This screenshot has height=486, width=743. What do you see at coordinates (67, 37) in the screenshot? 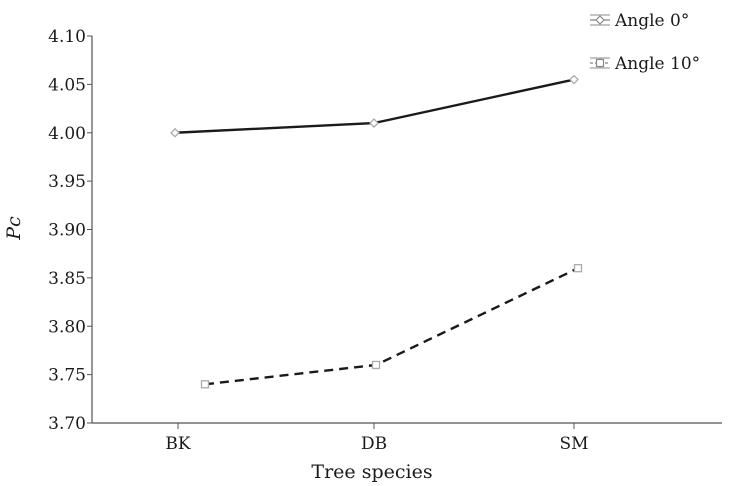
I see `y-tick-label: 4.10` at bounding box center [67, 37].